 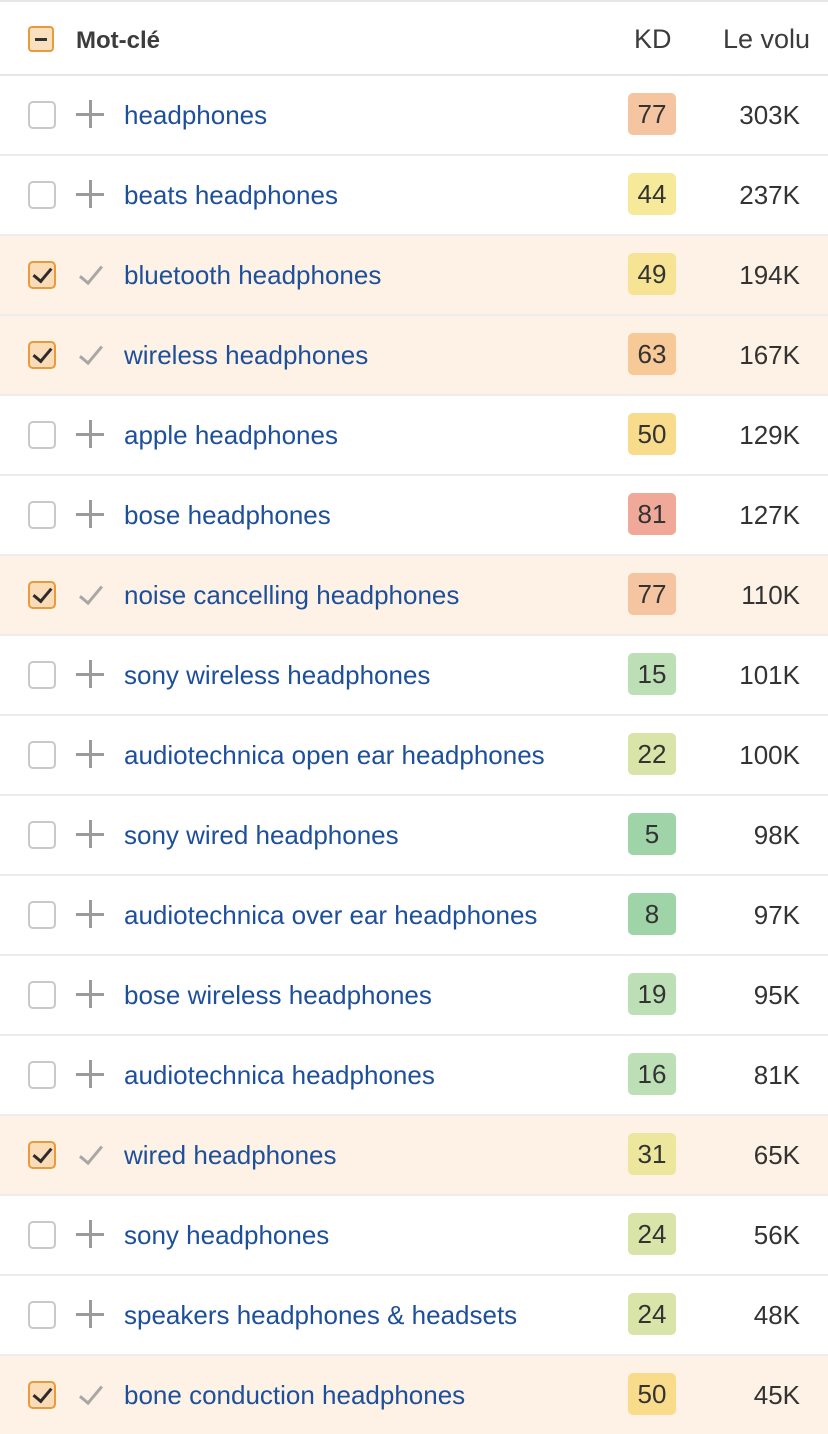 What do you see at coordinates (414, 38) in the screenshot?
I see `table-header: Mot-clé KD Le volu` at bounding box center [414, 38].